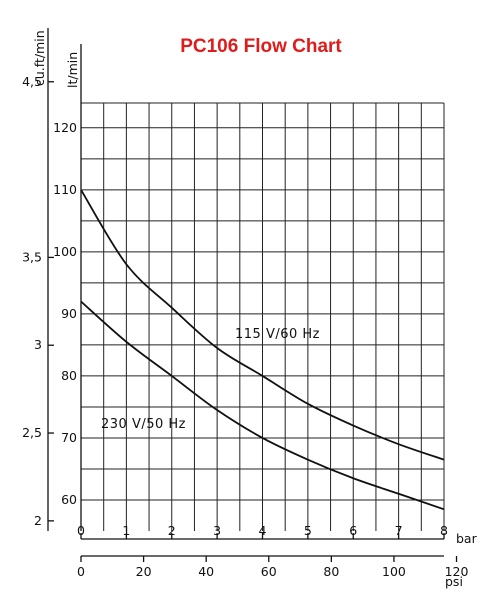  I want to click on y2-tick-label: 2, so click(38, 520).